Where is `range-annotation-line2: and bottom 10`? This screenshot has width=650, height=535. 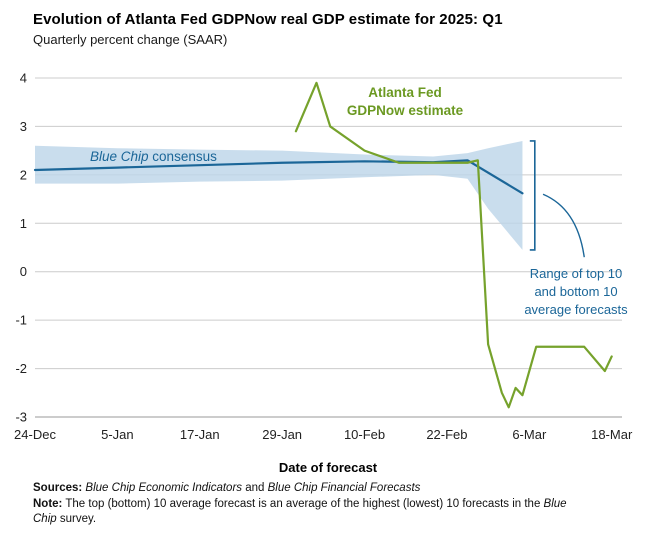 range-annotation-line2: and bottom 10 is located at coordinates (576, 291).